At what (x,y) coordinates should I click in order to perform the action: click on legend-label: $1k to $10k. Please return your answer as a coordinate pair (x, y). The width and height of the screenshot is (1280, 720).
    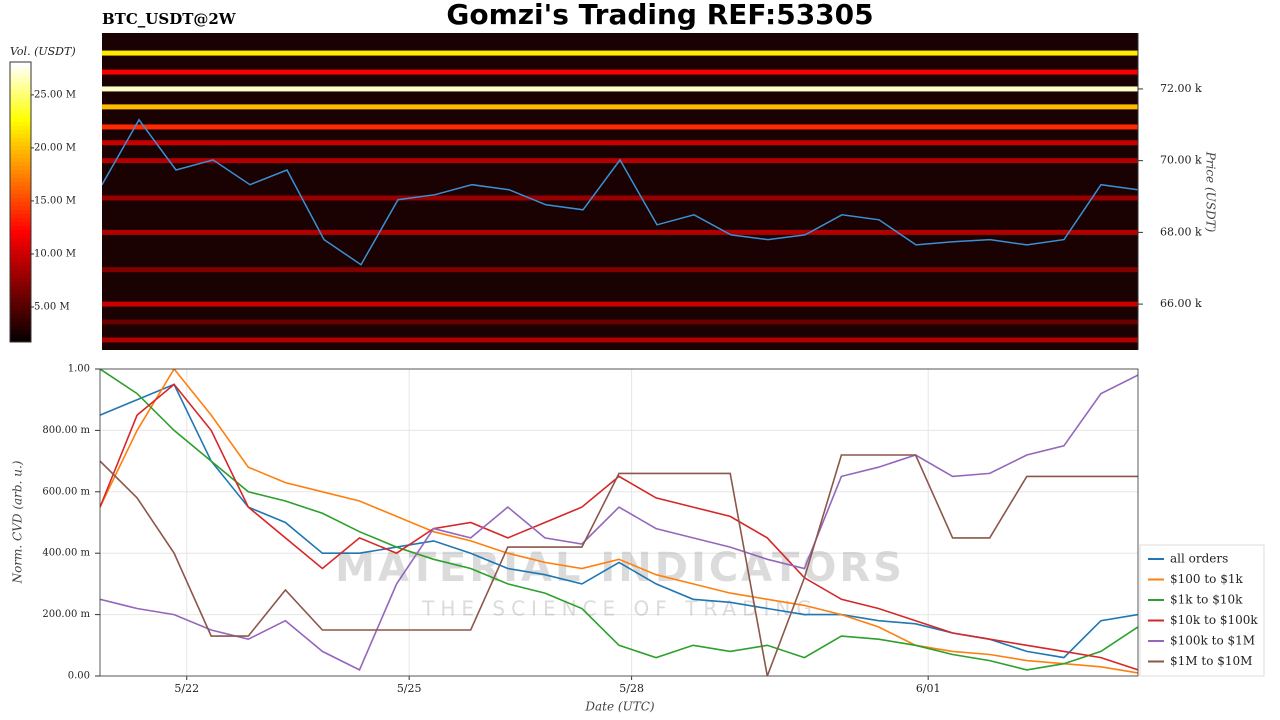
    Looking at the image, I should click on (1206, 600).